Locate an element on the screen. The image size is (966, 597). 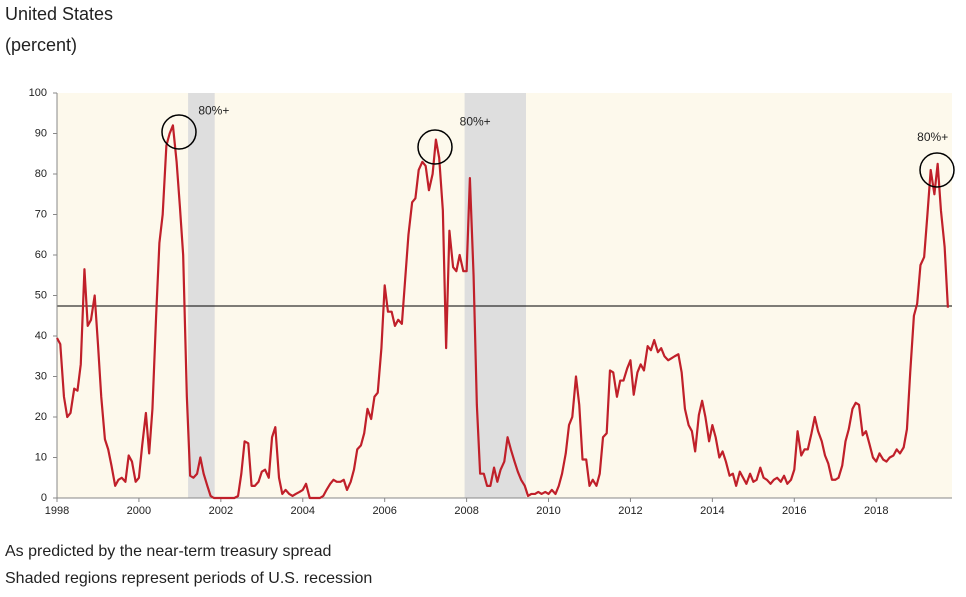
x-tick-label: 2018 is located at coordinates (876, 511).